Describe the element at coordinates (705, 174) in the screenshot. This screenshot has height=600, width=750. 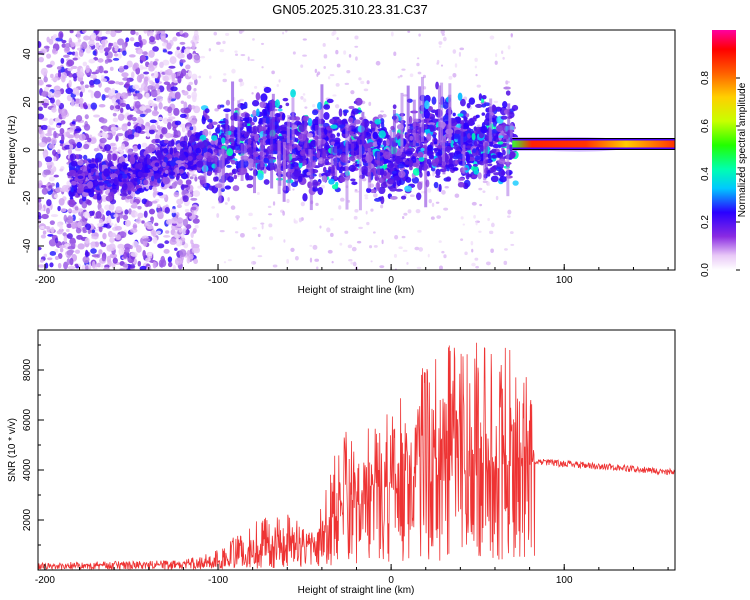
I see `colorbar-tick-label: 0.4` at that location.